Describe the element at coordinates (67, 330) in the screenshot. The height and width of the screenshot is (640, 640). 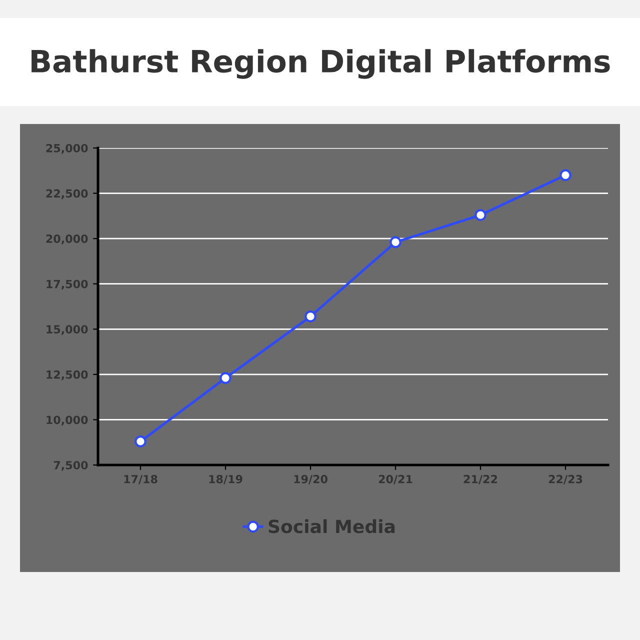
I see `y-tick-label: 15,000` at that location.